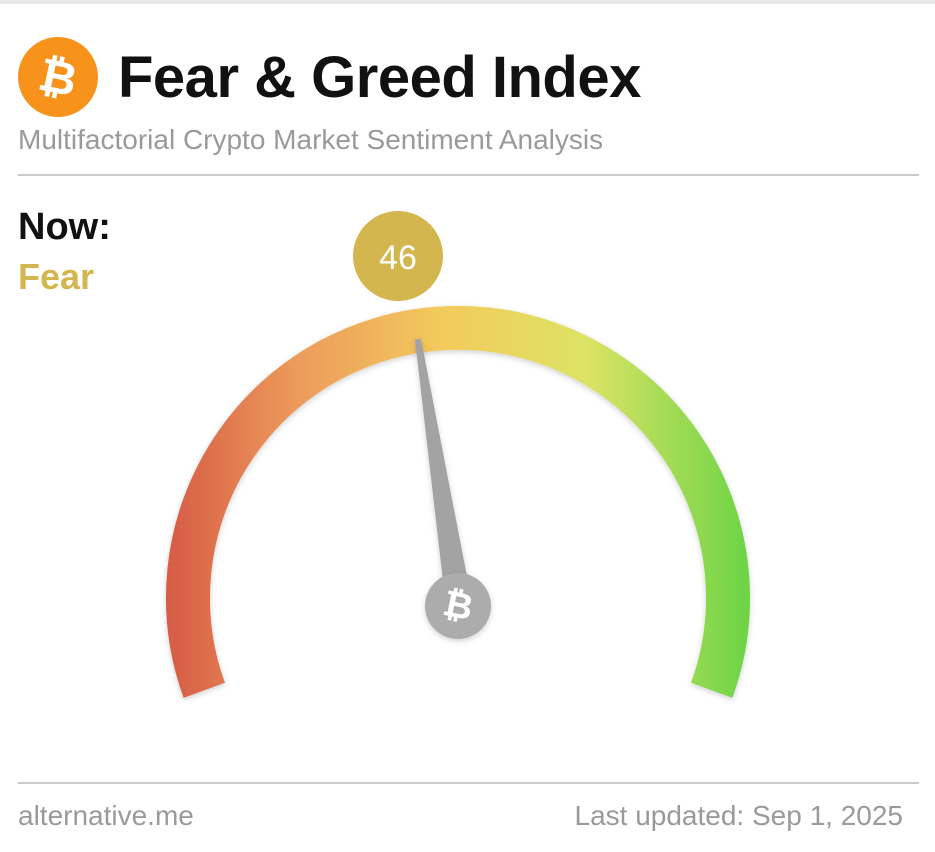 The image size is (935, 852). Describe the element at coordinates (379, 77) in the screenshot. I see `page-title: Fear & Greed Index` at that location.